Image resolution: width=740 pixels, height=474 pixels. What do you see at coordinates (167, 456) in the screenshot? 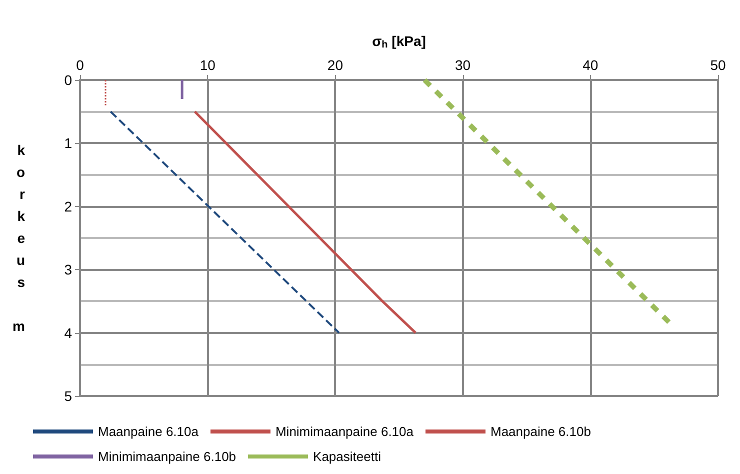
I see `legend-label: Minimimaanpaine 6.10b` at bounding box center [167, 456].